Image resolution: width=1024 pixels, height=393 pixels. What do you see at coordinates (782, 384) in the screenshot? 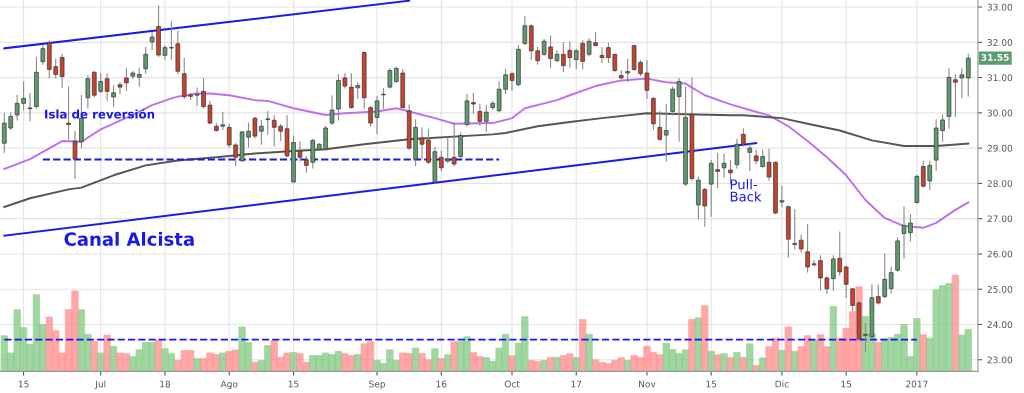
I see `x-tick-label: Dic` at bounding box center [782, 384].